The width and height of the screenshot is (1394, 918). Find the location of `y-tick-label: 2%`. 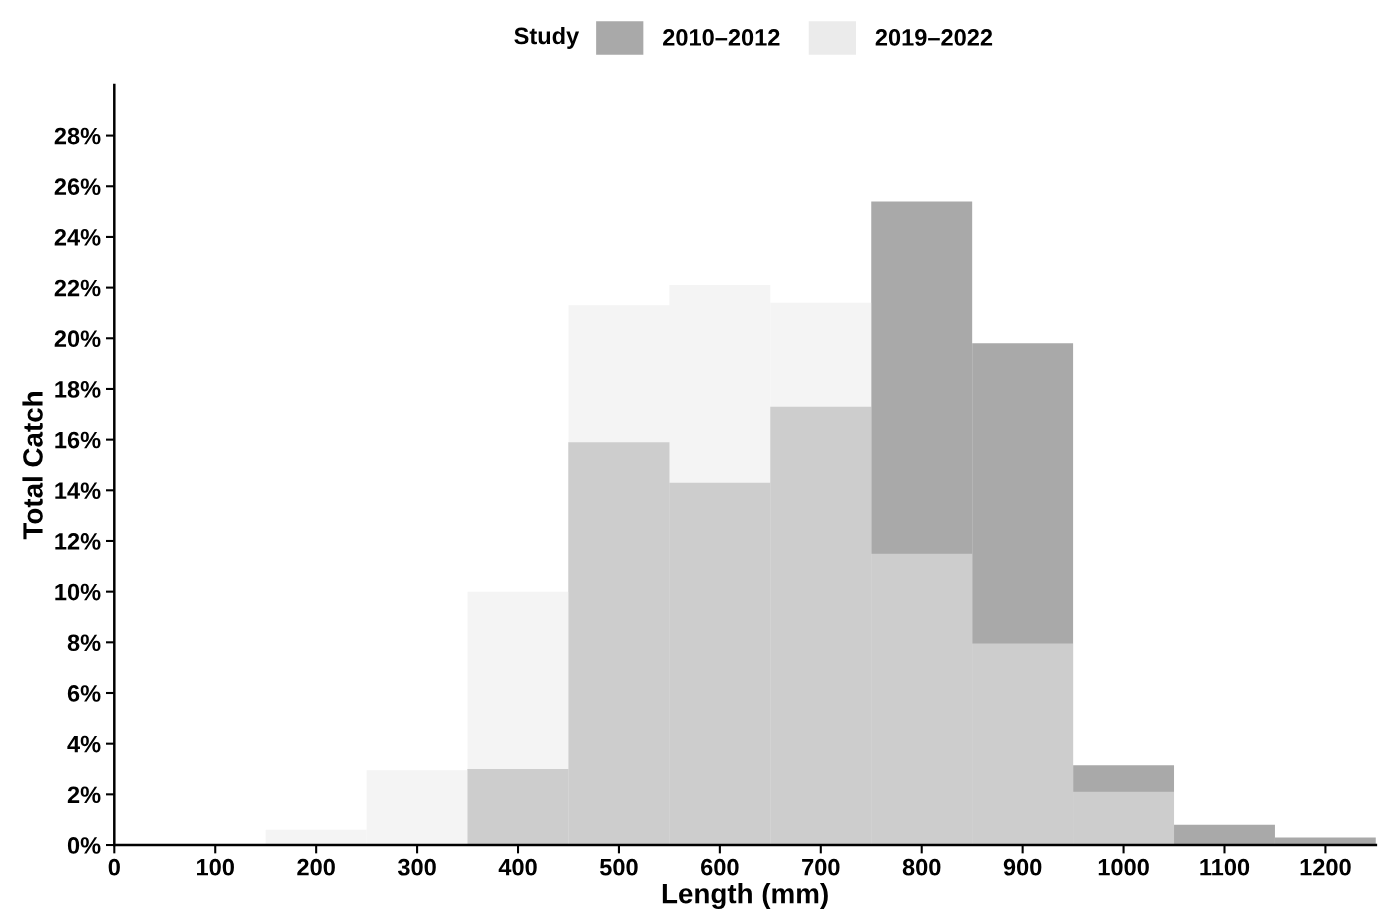

y-tick-label: 2% is located at coordinates (84, 795).